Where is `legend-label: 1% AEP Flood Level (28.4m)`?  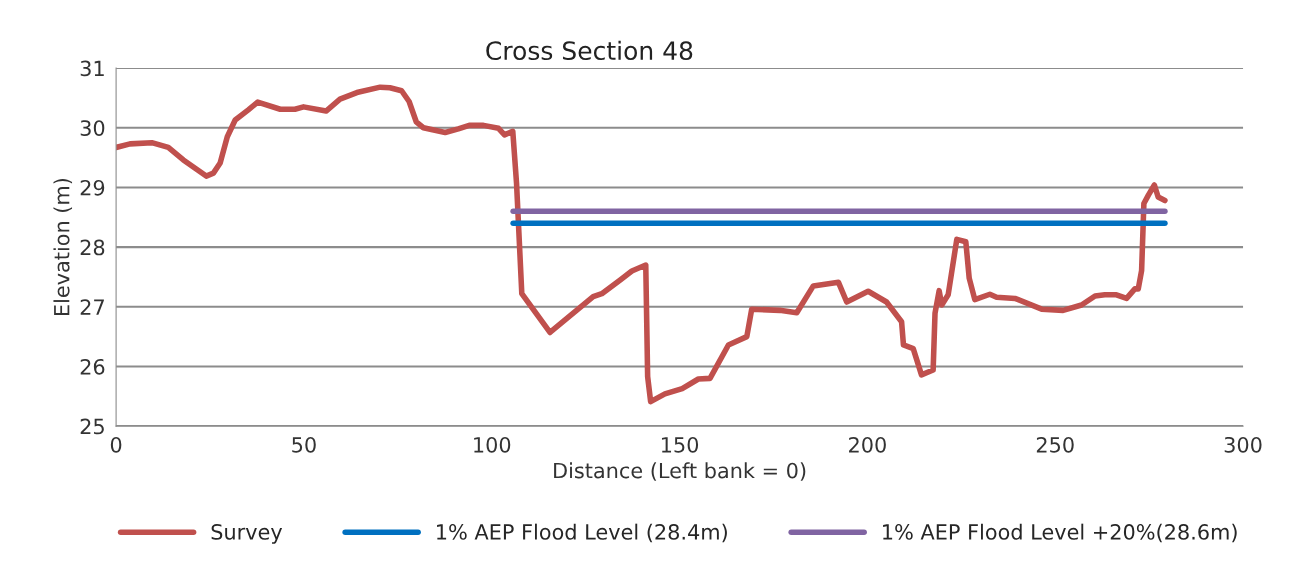
legend-label: 1% AEP Flood Level (28.4m) is located at coordinates (582, 533).